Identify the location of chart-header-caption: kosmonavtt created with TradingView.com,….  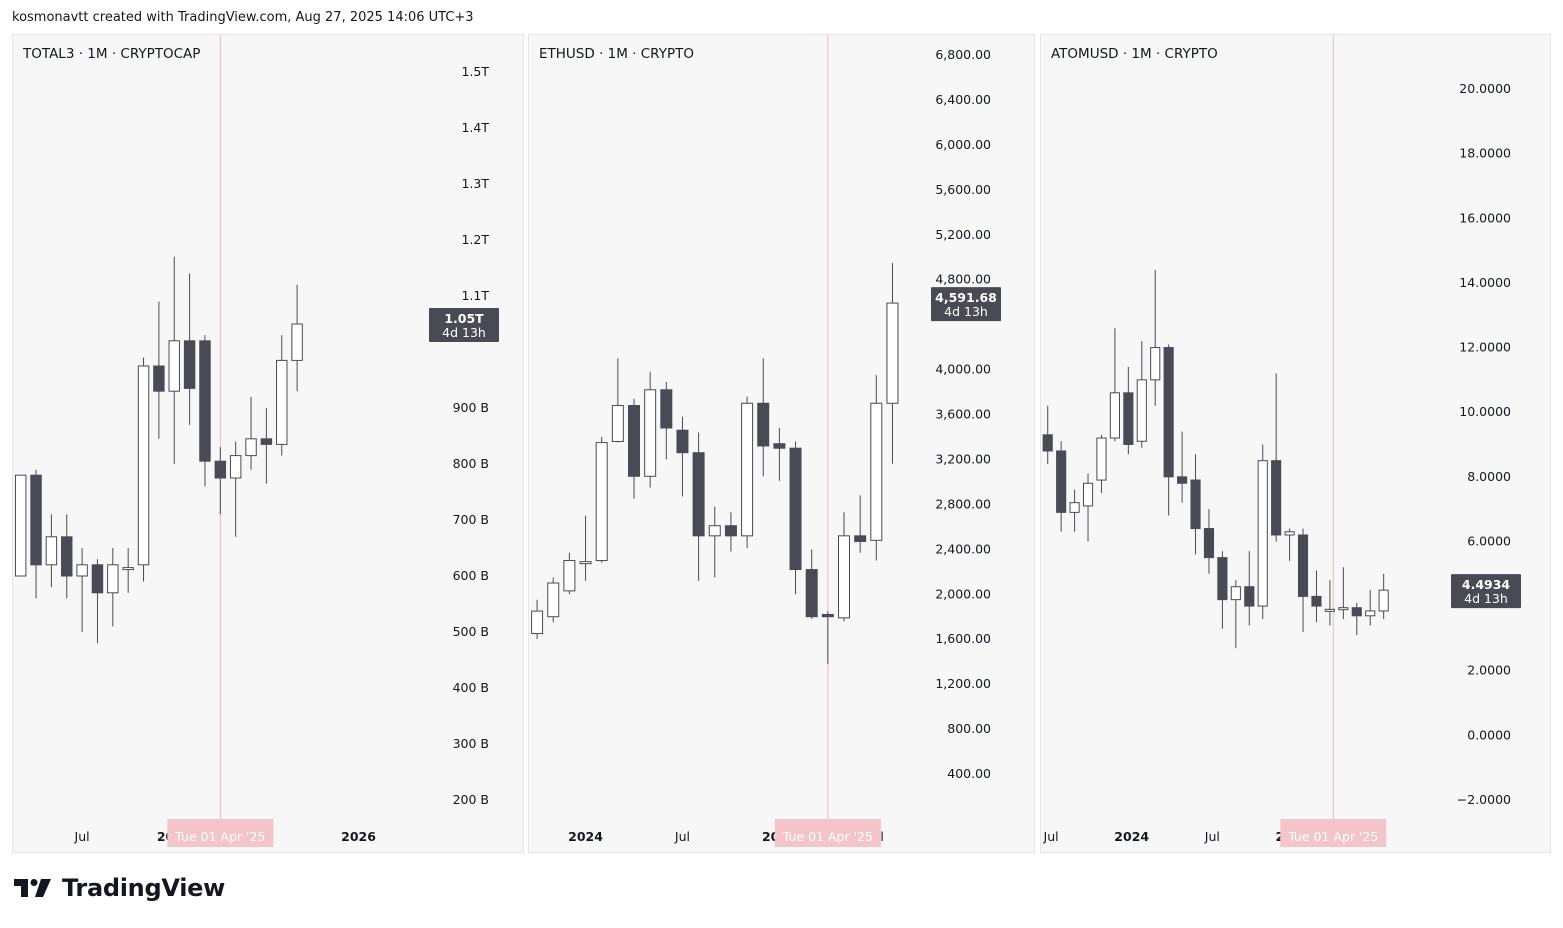
(243, 17).